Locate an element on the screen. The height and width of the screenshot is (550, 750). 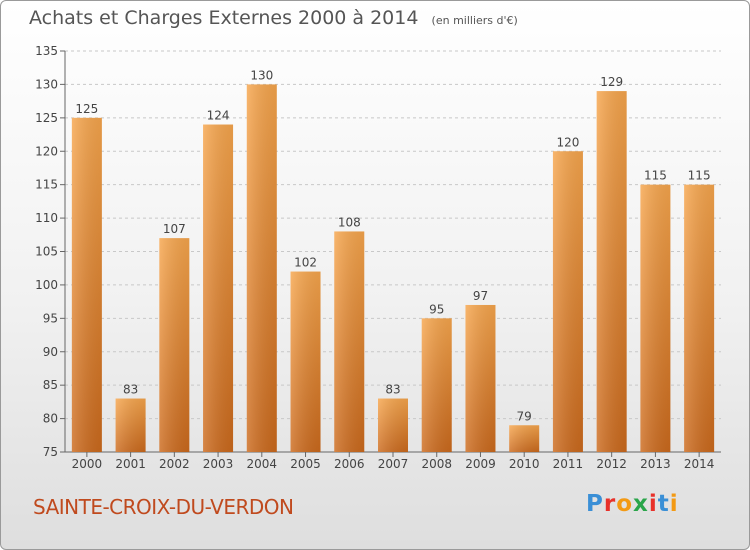
proxiti-logo: Proxiti is located at coordinates (632, 504).